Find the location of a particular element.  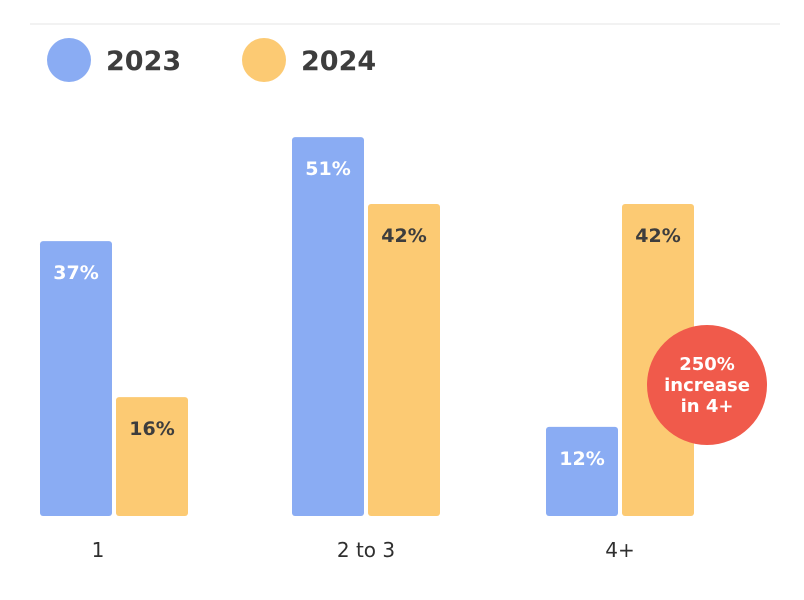

callout-line-2: increase is located at coordinates (707, 385).